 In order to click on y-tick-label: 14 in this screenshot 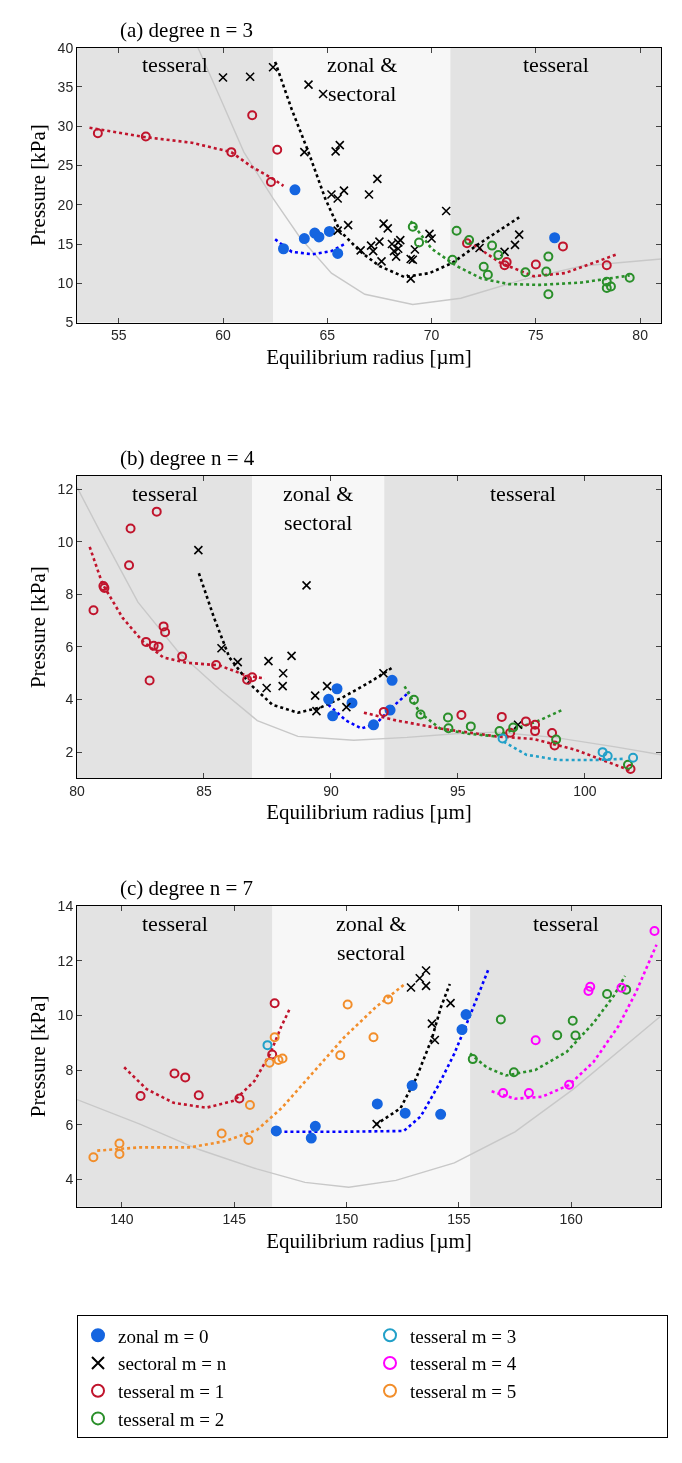, I will do `click(65, 905)`.